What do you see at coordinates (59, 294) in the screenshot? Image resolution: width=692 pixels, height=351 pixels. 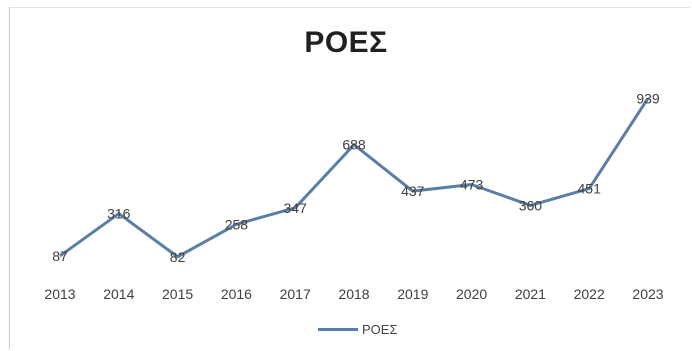 I see `x-tick-label: 2013` at bounding box center [59, 294].